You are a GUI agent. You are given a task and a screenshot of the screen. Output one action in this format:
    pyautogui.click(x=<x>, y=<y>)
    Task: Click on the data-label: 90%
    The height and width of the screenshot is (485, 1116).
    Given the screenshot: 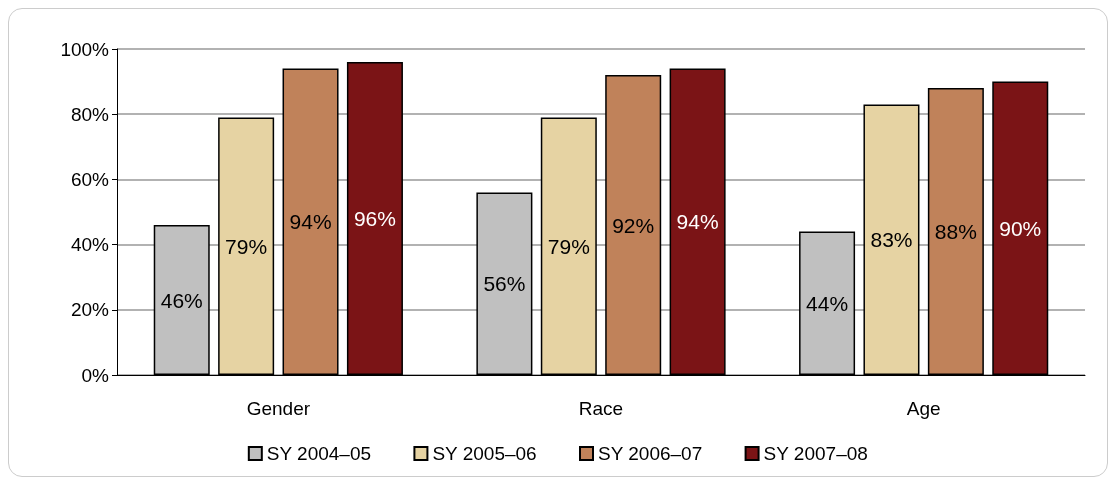 What is the action you would take?
    pyautogui.click(x=1020, y=228)
    